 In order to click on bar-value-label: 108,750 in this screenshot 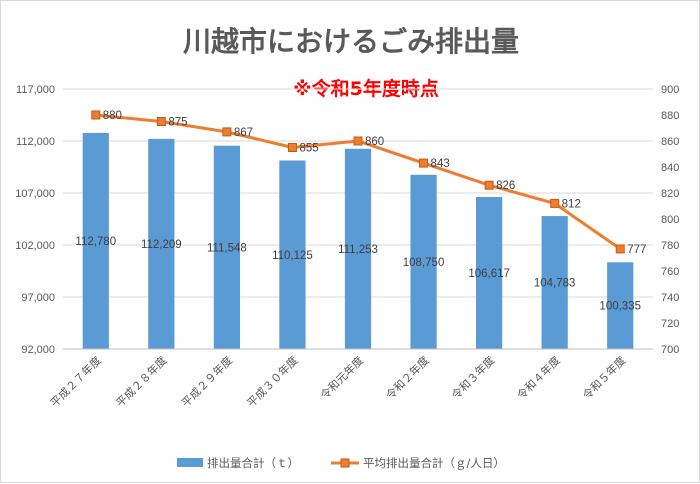, I will do `click(424, 263)`.